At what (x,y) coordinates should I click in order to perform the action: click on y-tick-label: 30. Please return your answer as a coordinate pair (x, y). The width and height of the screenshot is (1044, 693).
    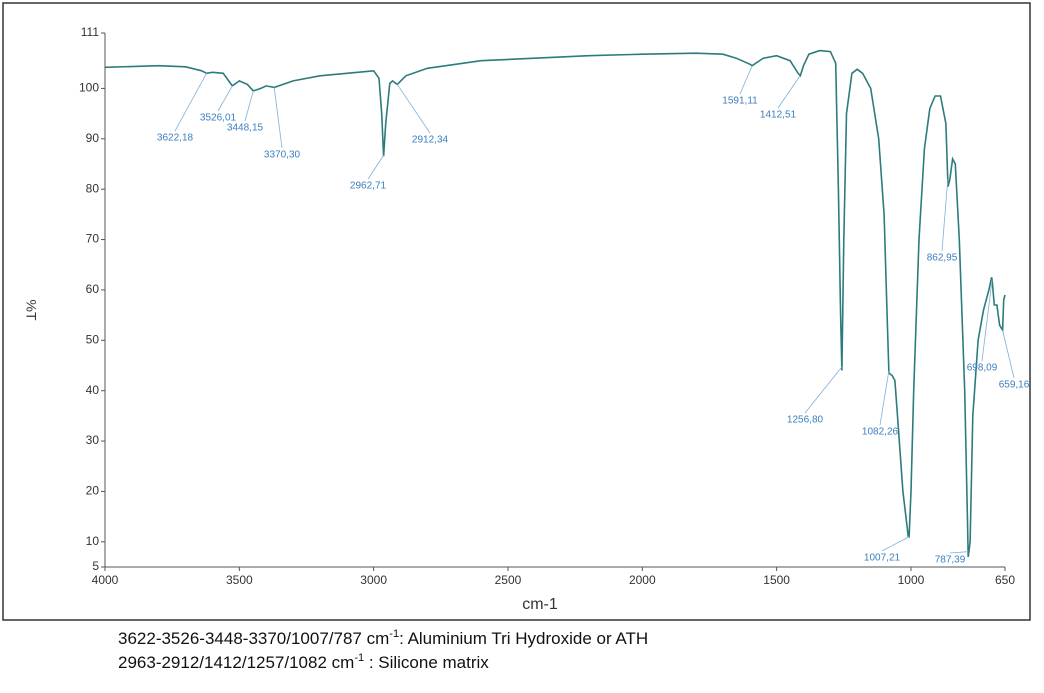
    Looking at the image, I should click on (93, 440).